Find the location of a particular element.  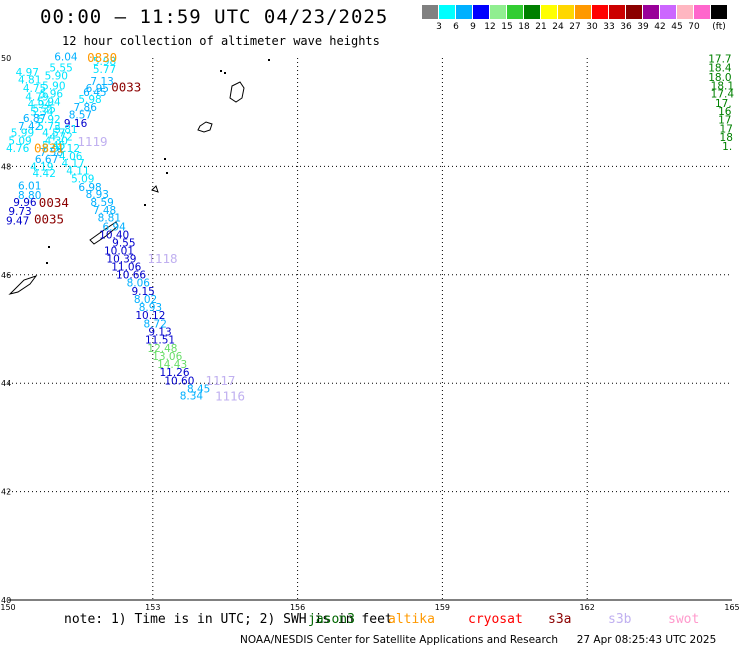

wave-height-label: 13.06 is located at coordinates (167, 357).